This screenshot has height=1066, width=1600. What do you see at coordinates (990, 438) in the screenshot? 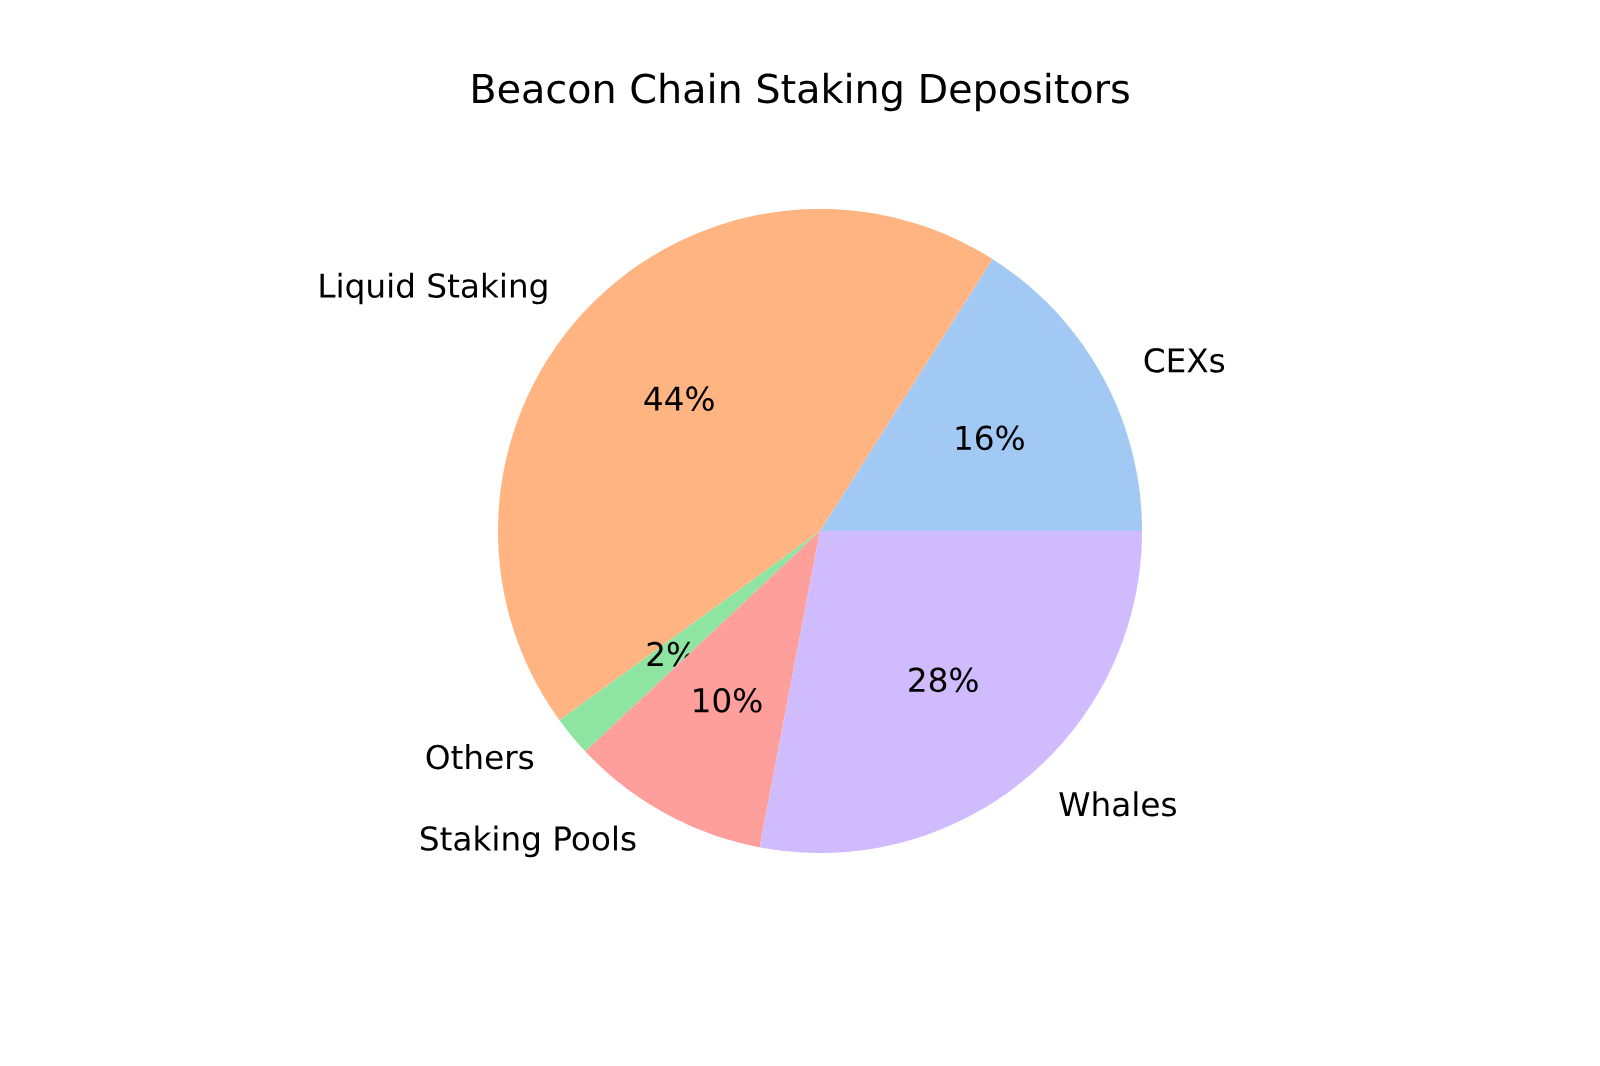
I see `data-label: 16%` at bounding box center [990, 438].